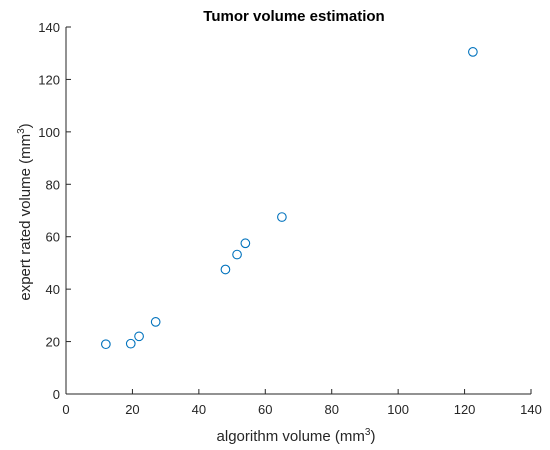 This screenshot has height=450, width=550. I want to click on y-tick-label: 60, so click(53, 237).